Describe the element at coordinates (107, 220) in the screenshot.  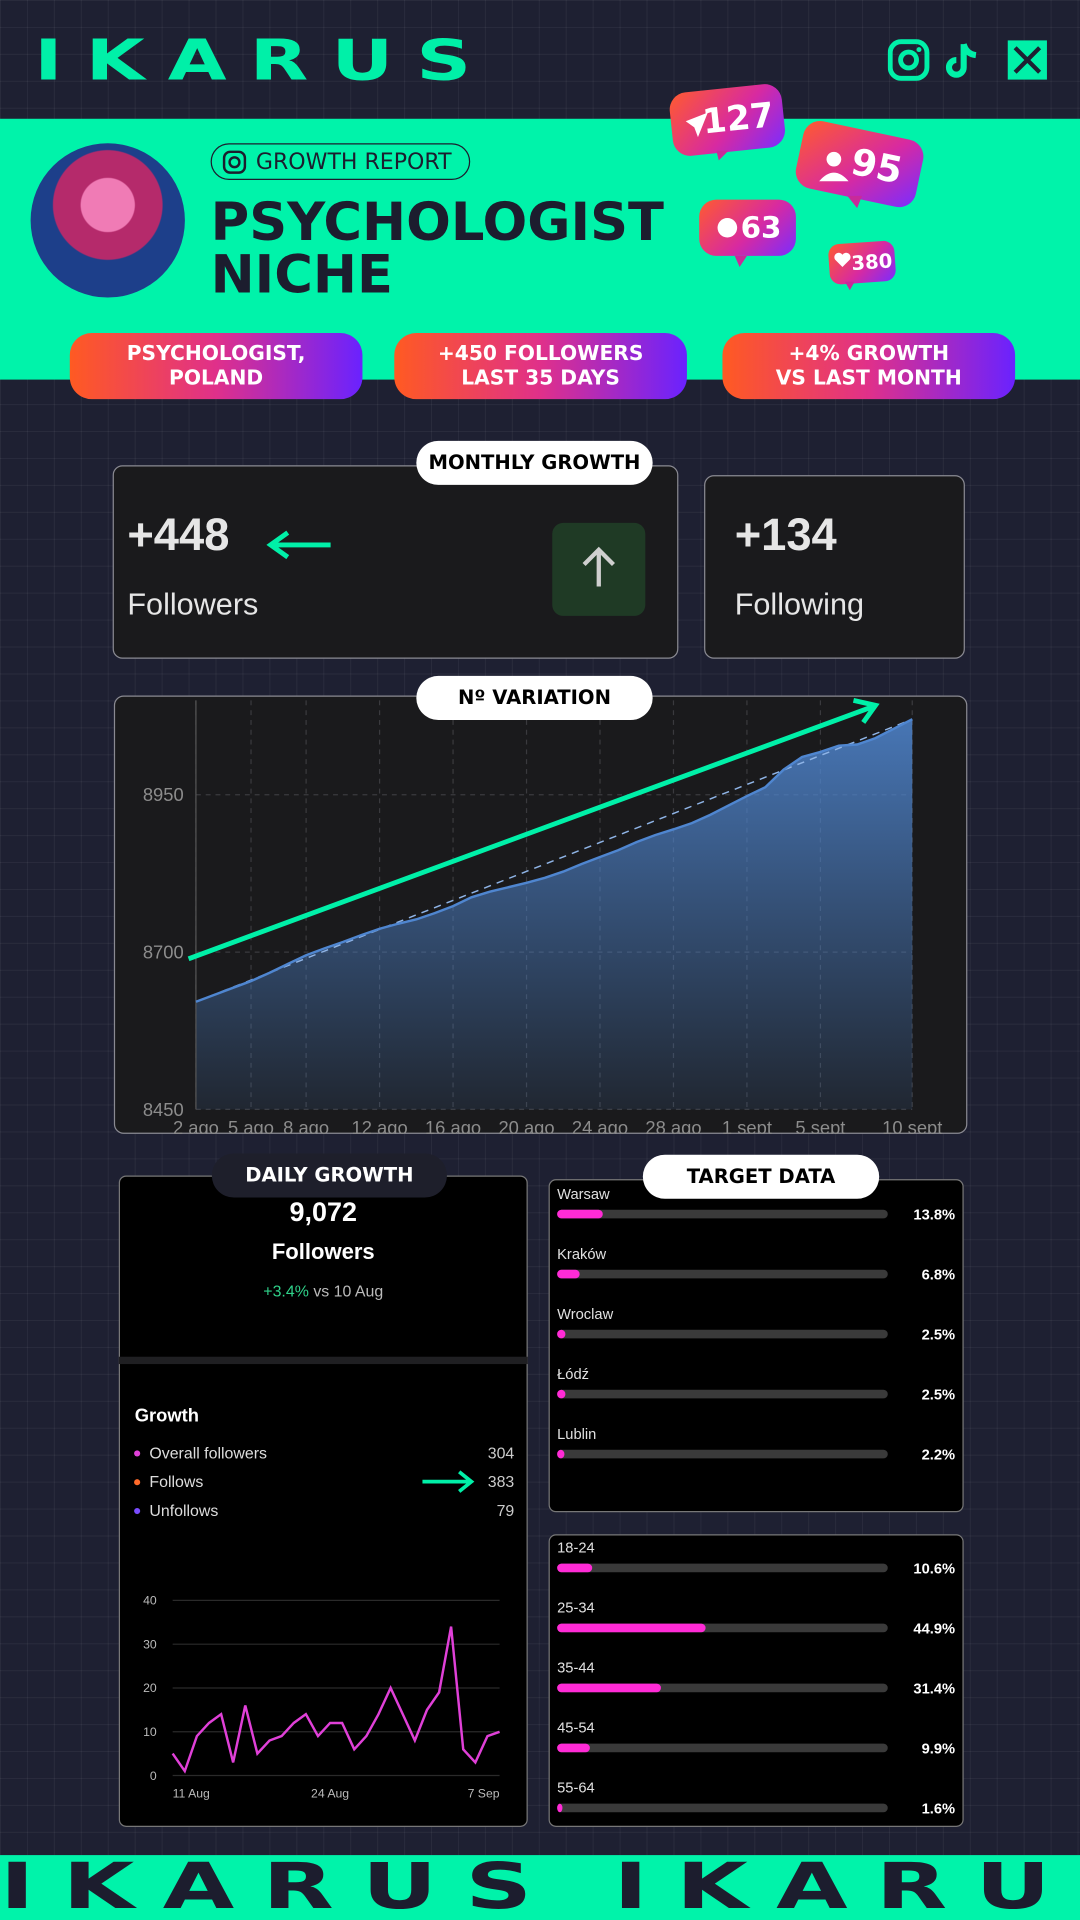
I see `avatar` at that location.